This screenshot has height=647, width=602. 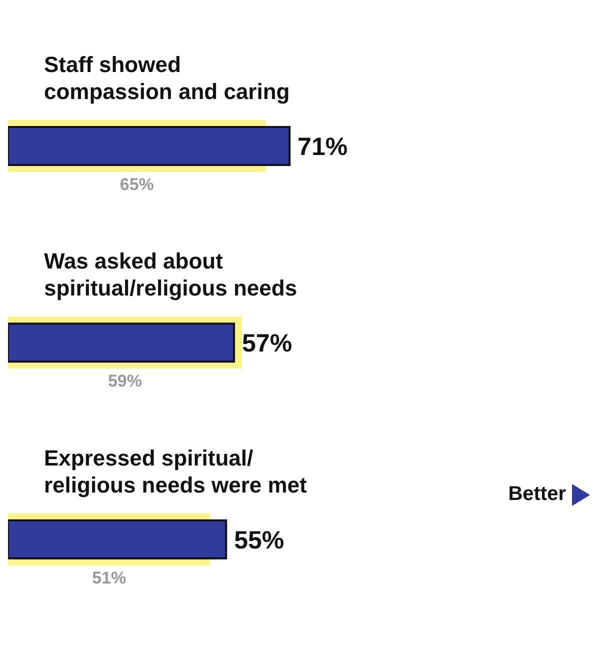 What do you see at coordinates (167, 78) in the screenshot?
I see `y-tick-label: Staff showed compassion and caring` at bounding box center [167, 78].